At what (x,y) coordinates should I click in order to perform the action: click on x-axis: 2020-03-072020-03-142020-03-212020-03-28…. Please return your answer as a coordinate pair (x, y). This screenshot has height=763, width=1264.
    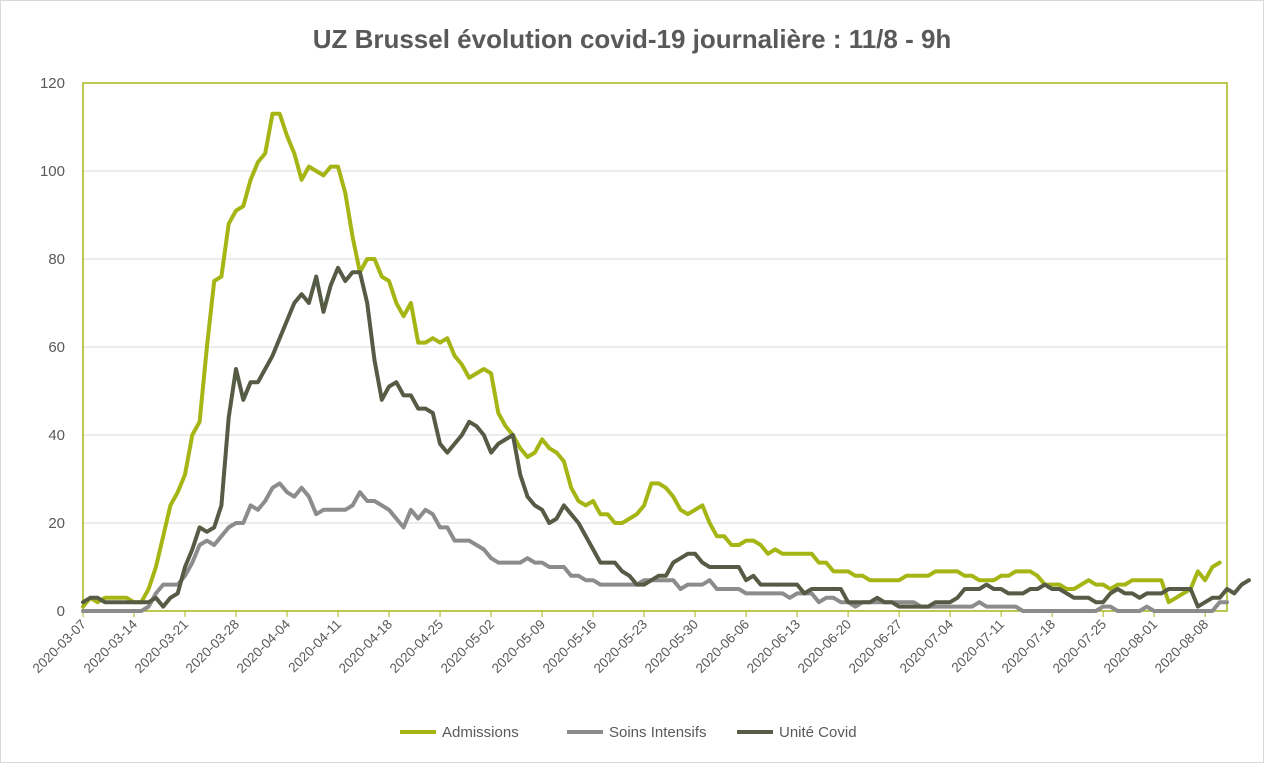
    Looking at the image, I should click on (620, 643).